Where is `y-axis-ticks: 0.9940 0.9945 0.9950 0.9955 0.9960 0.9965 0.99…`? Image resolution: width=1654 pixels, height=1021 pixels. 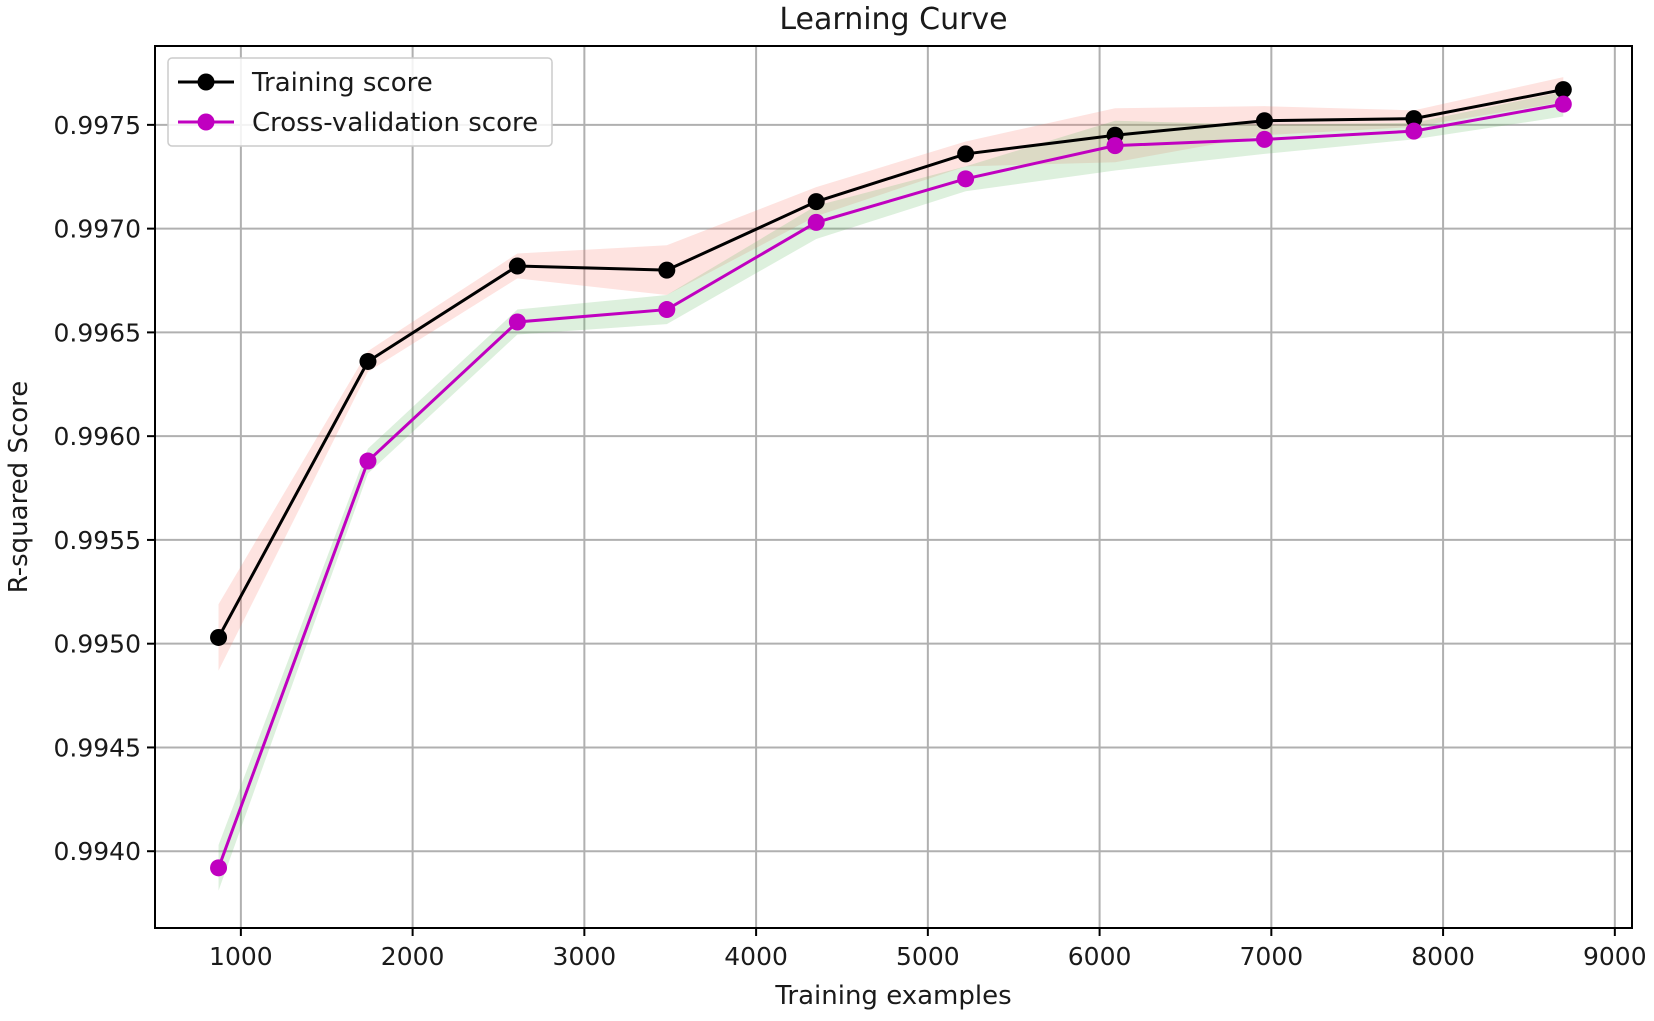 y-axis-ticks: 0.9940 0.9945 0.9950 0.9955 0.9960 0.9965 0.99… is located at coordinates (104, 488).